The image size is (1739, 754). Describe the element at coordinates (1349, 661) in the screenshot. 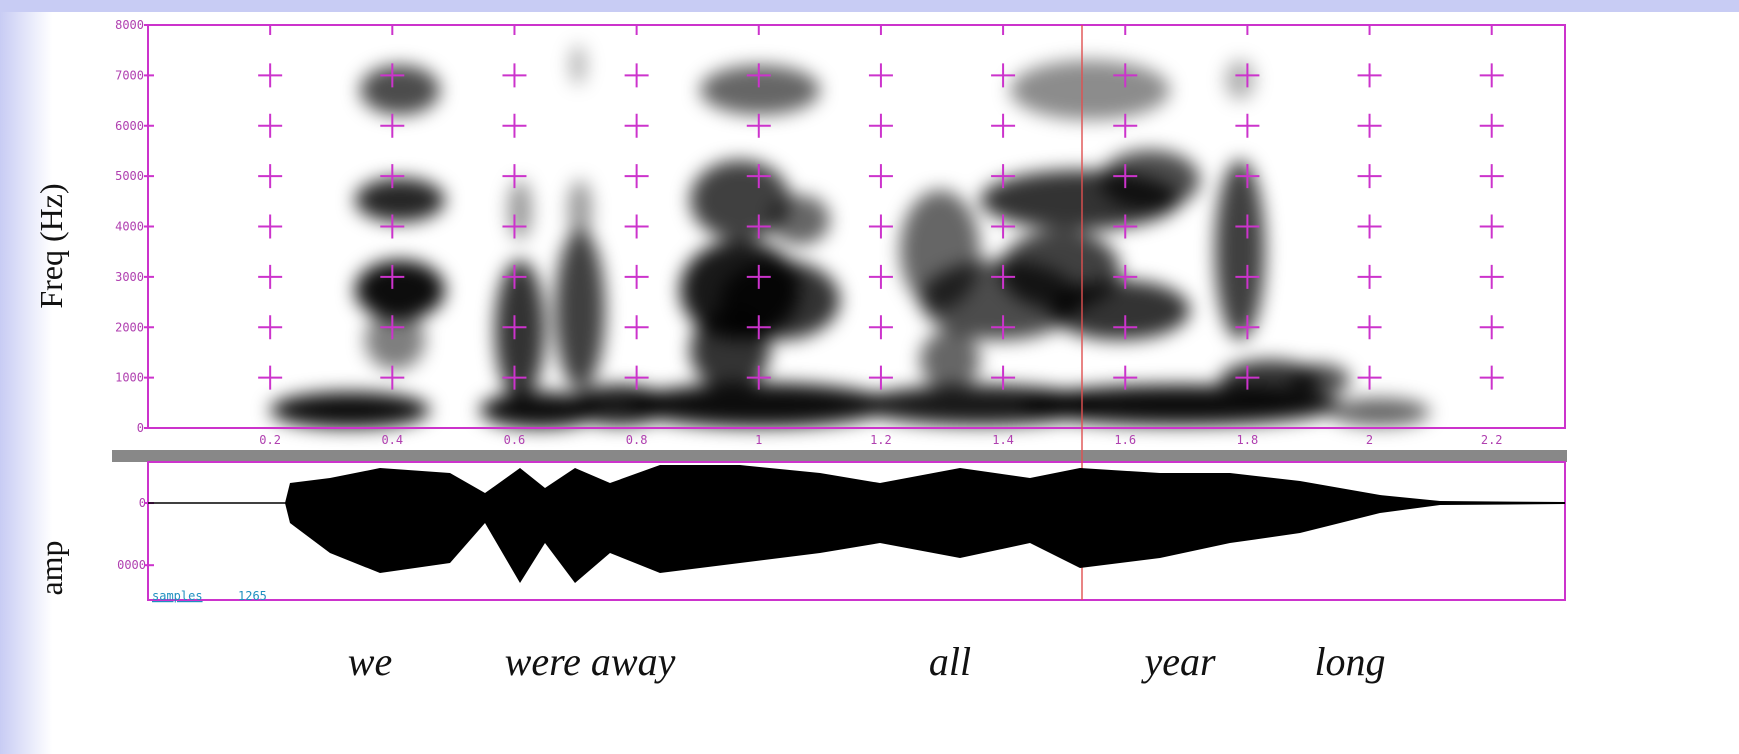

I see `transcript-word: long` at that location.